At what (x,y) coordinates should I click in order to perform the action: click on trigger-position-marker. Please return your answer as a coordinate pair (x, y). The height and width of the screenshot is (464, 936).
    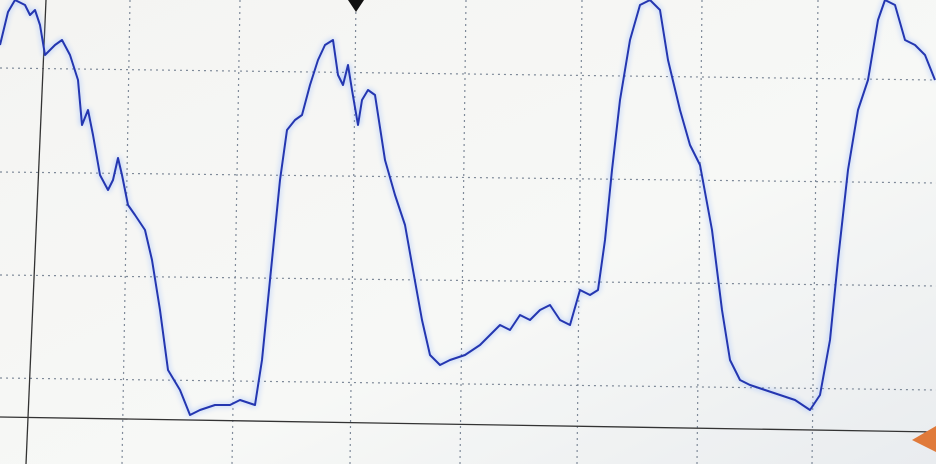
    Looking at the image, I should click on (356, 6).